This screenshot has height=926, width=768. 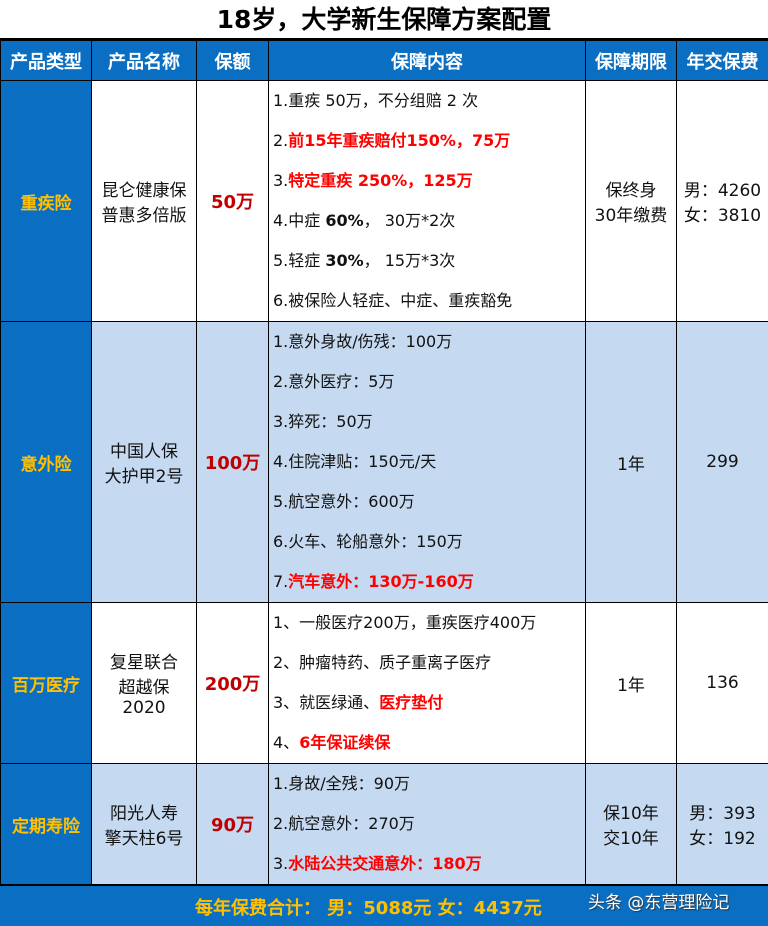 I want to click on product-type: 百万医疗, so click(x=46, y=683).